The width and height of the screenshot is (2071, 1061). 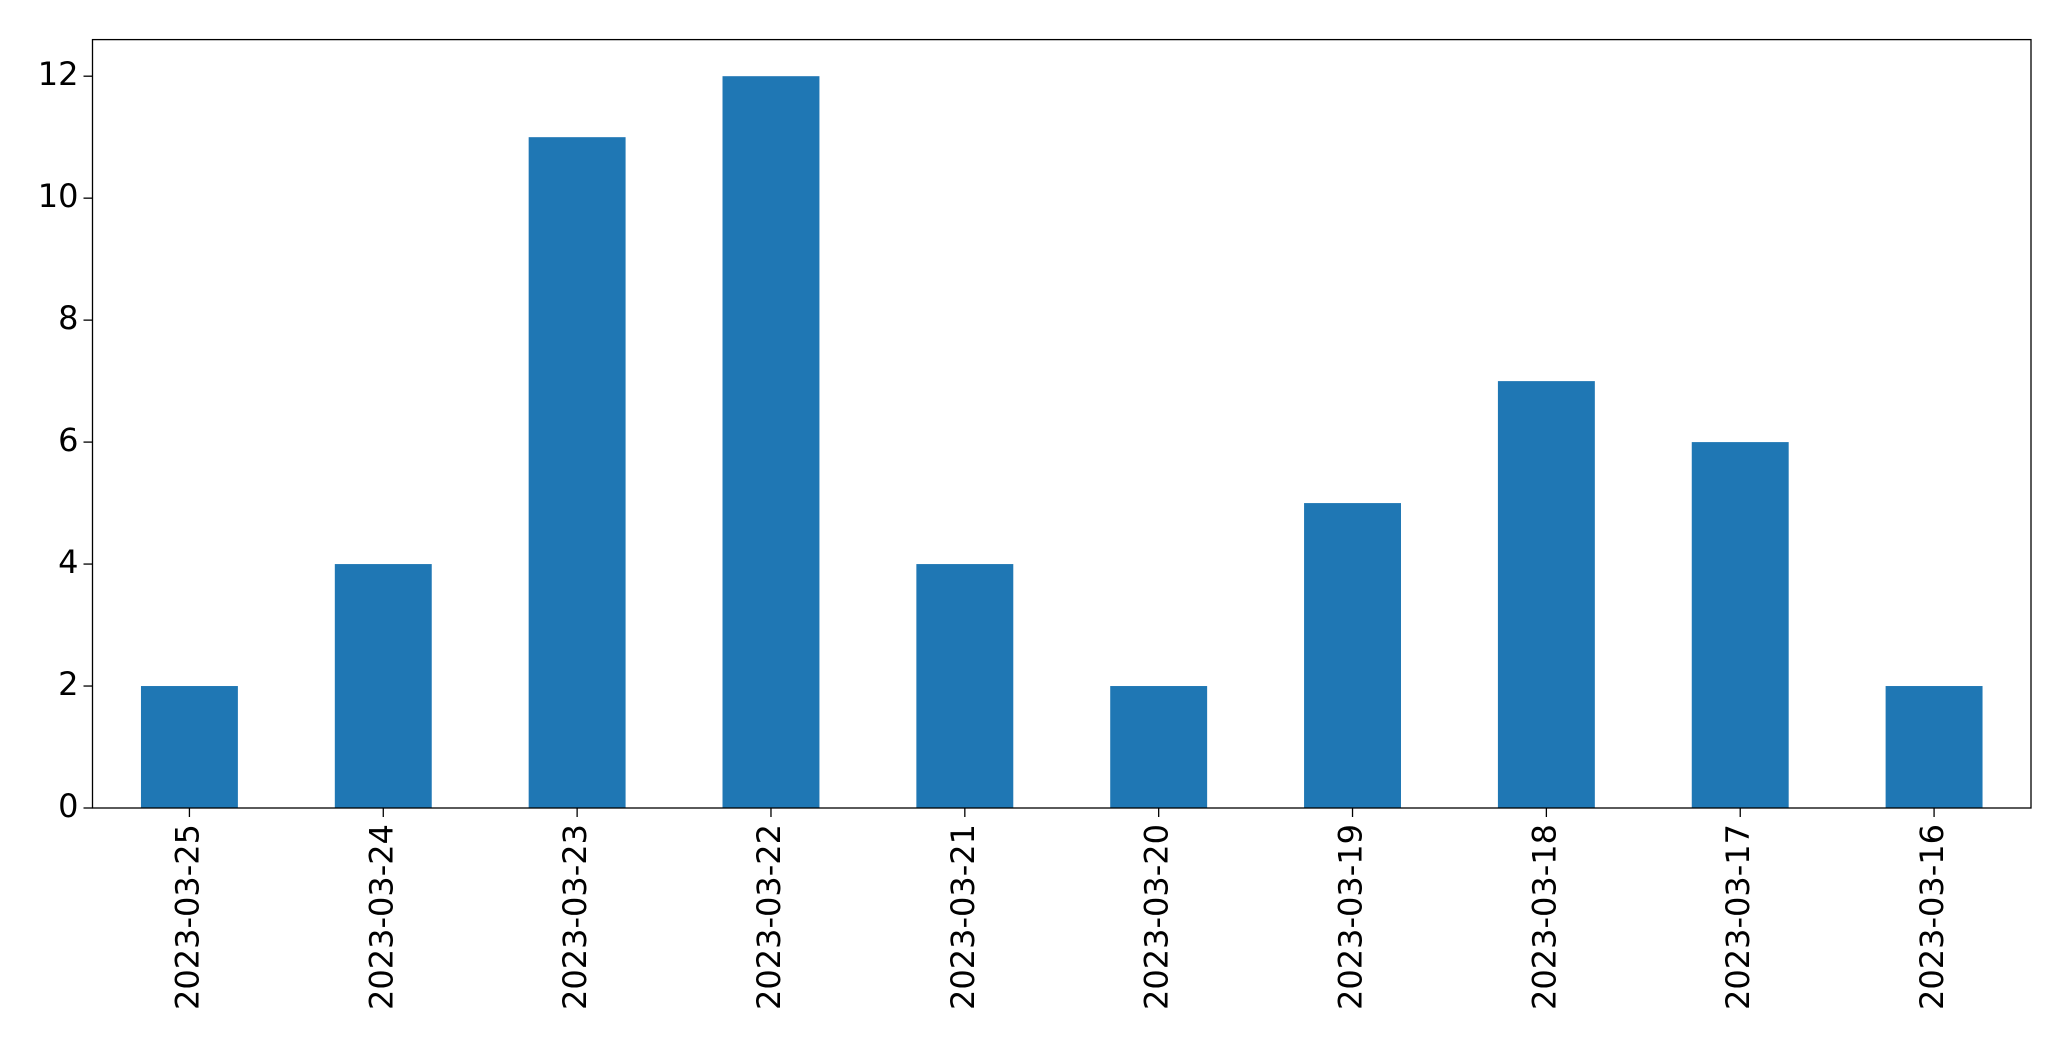 I want to click on y-tick-label: 6, so click(x=68, y=440).